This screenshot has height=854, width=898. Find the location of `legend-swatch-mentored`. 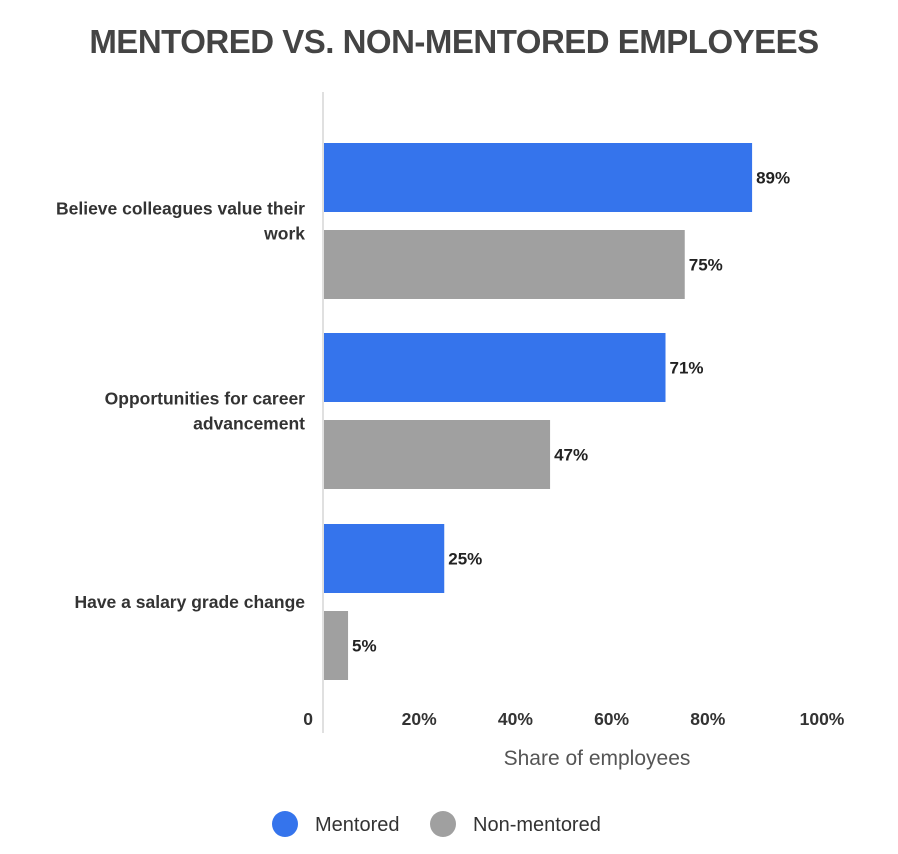

legend-swatch-mentored is located at coordinates (285, 824).